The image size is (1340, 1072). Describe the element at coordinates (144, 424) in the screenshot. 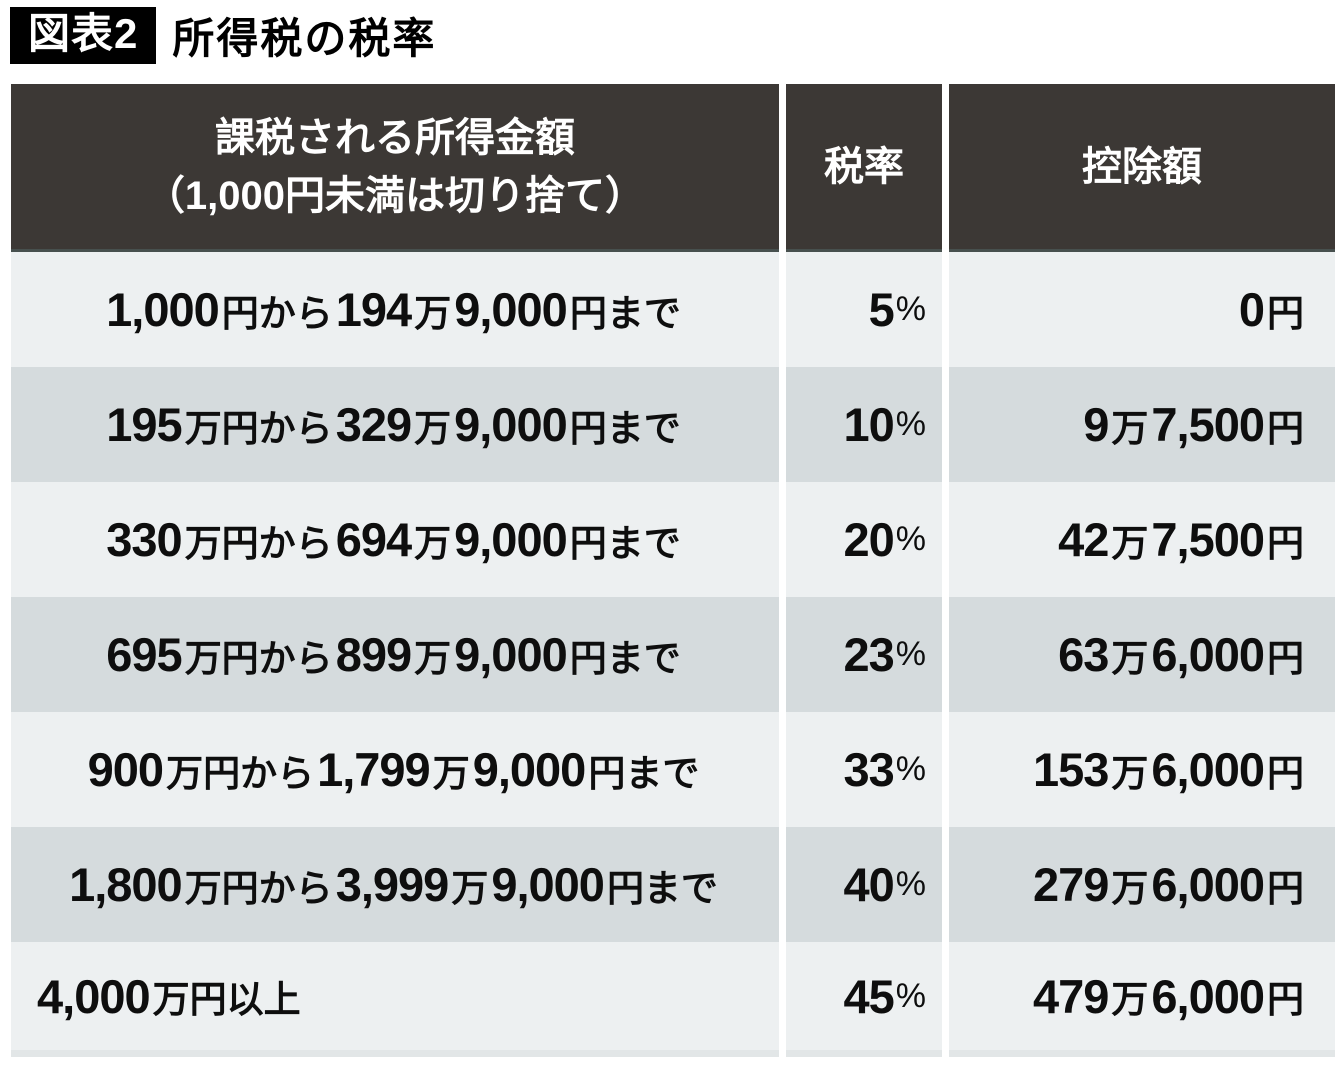

I see `number-text: 195` at that location.